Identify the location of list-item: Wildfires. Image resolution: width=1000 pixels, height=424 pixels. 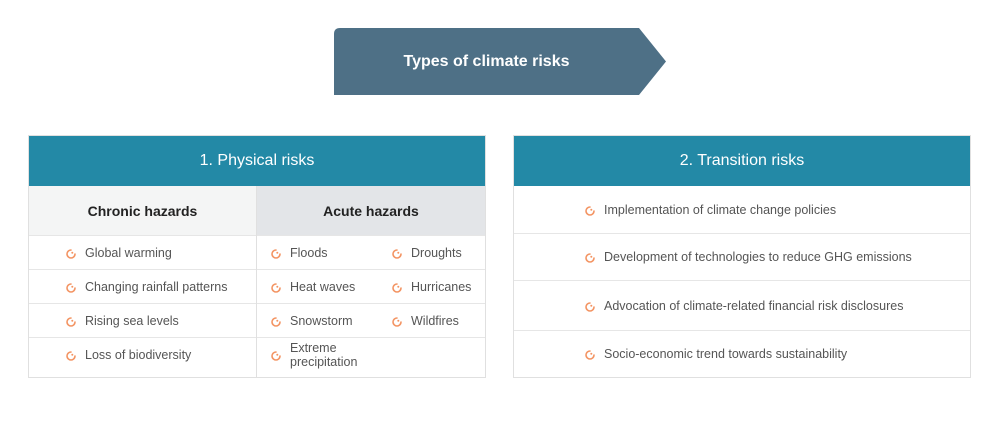
(425, 321).